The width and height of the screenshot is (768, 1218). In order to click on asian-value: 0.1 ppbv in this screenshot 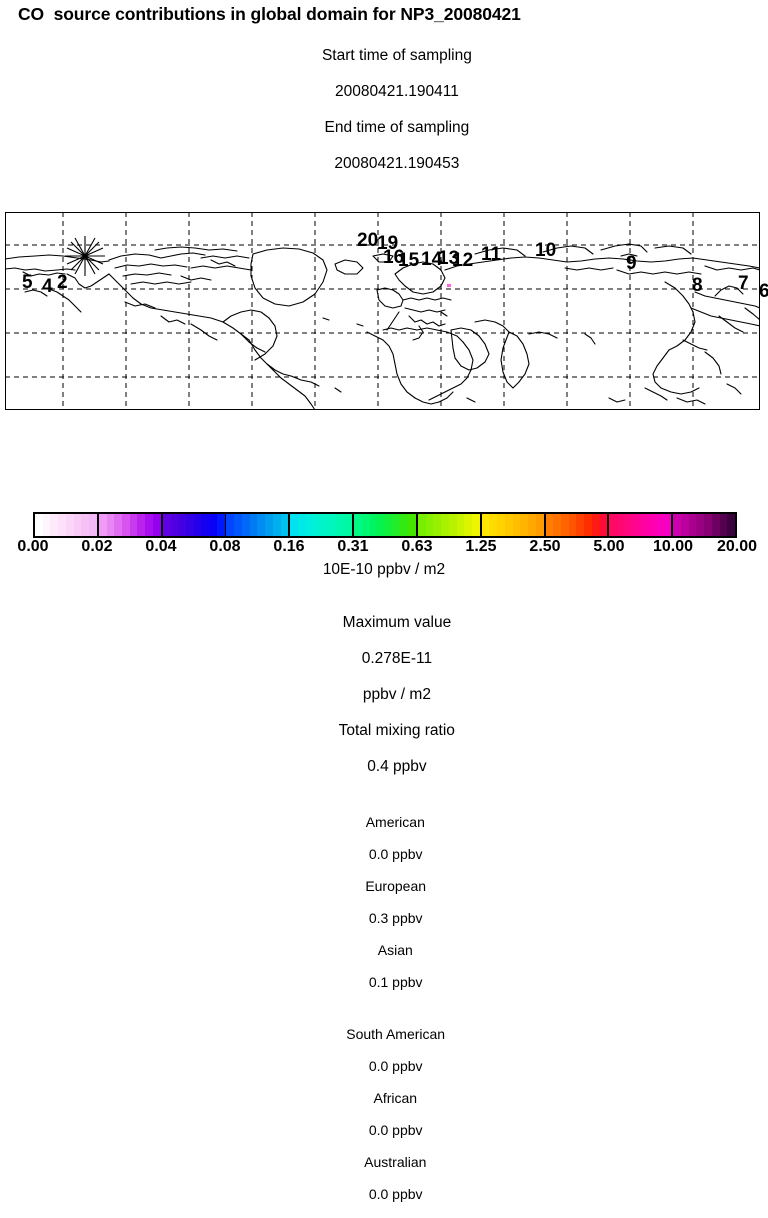, I will do `click(395, 982)`.